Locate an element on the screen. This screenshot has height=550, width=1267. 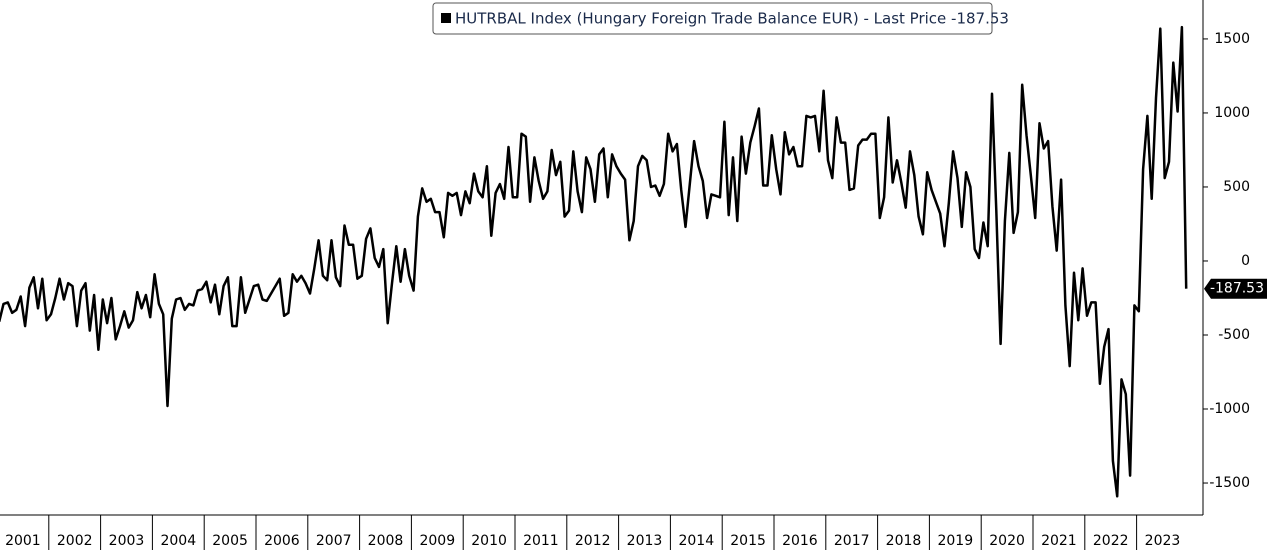
y-tick-label: 0 is located at coordinates (1245, 261).